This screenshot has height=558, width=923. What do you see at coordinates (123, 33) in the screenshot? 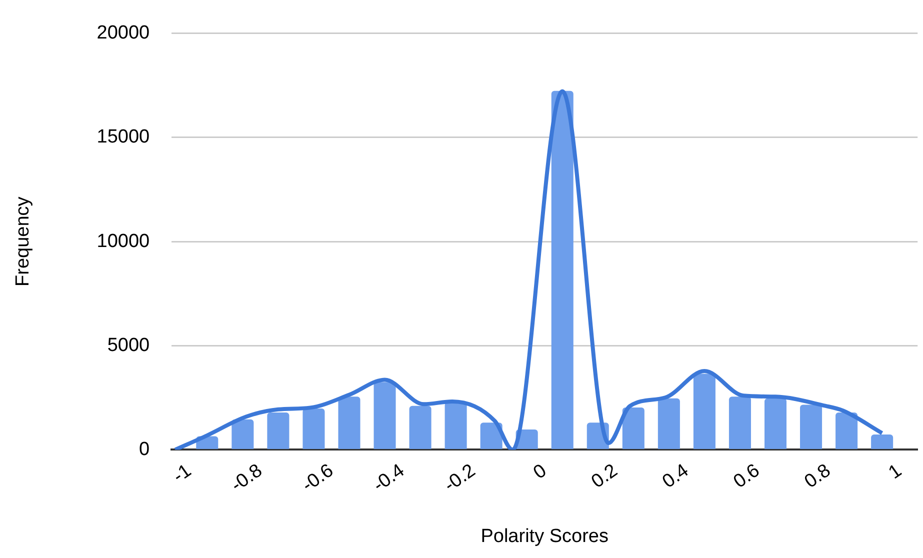
I see `y-tick-label: 20000` at bounding box center [123, 33].